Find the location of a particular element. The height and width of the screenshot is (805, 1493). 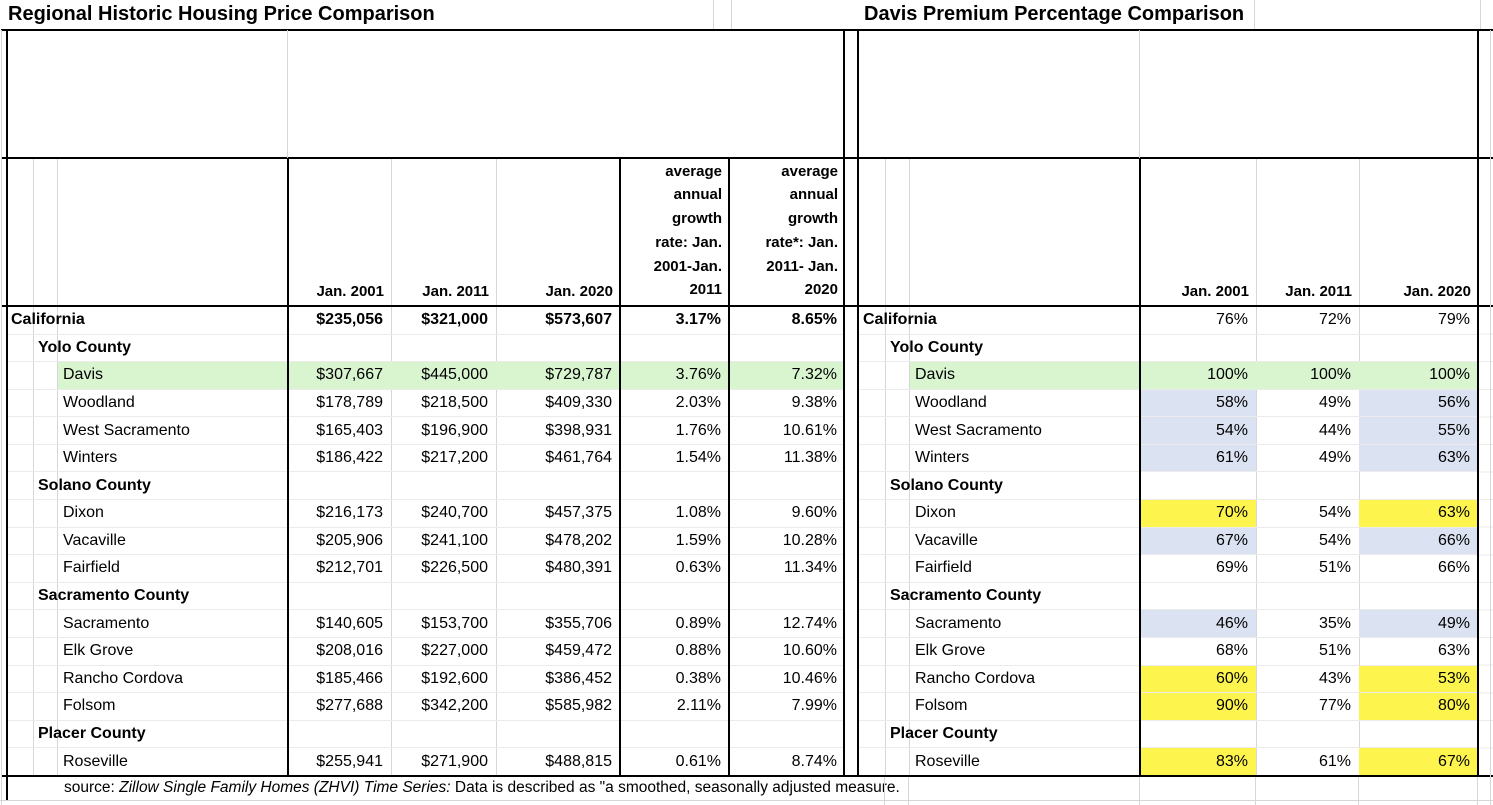

price-cell: 12.74% is located at coordinates (809, 623).